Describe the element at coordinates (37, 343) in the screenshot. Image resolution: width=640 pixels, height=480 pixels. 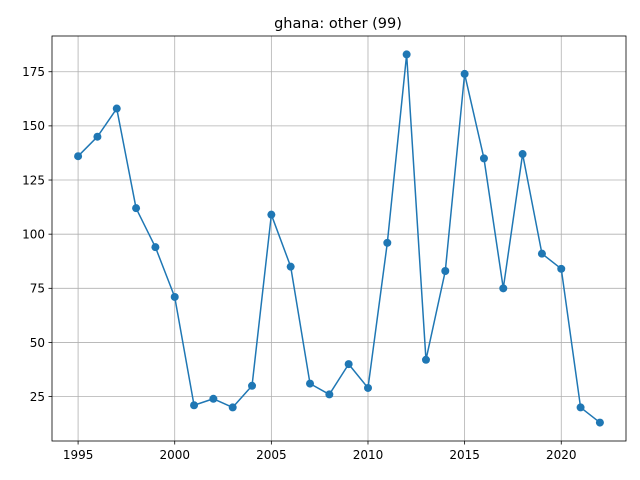
I see `y-tick-label: 50` at that location.